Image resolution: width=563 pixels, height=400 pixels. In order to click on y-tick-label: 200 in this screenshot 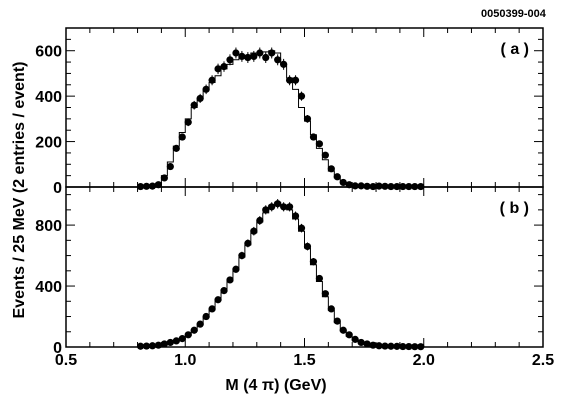, I will do `click(48, 143)`.